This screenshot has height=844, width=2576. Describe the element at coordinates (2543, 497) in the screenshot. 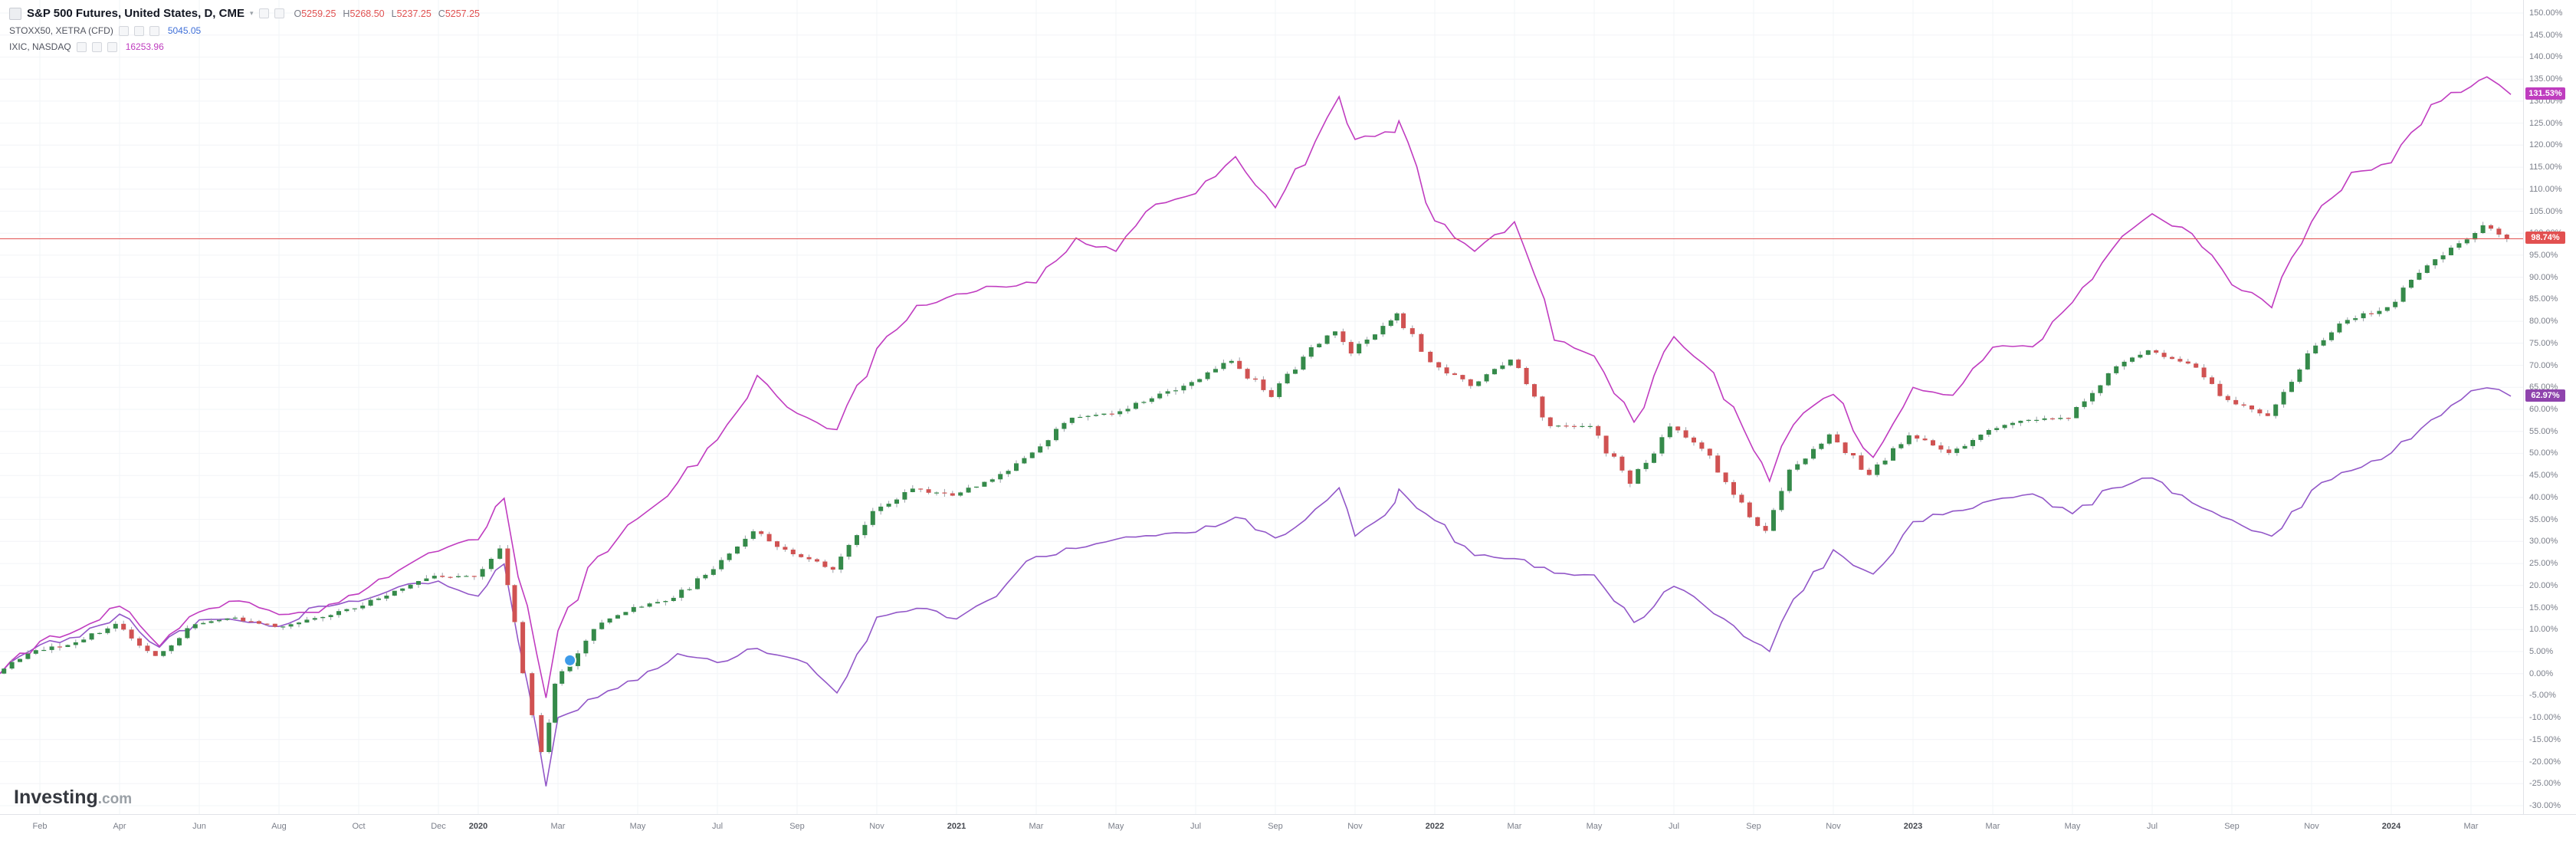

I see `price-axis-label: 40.00%` at that location.